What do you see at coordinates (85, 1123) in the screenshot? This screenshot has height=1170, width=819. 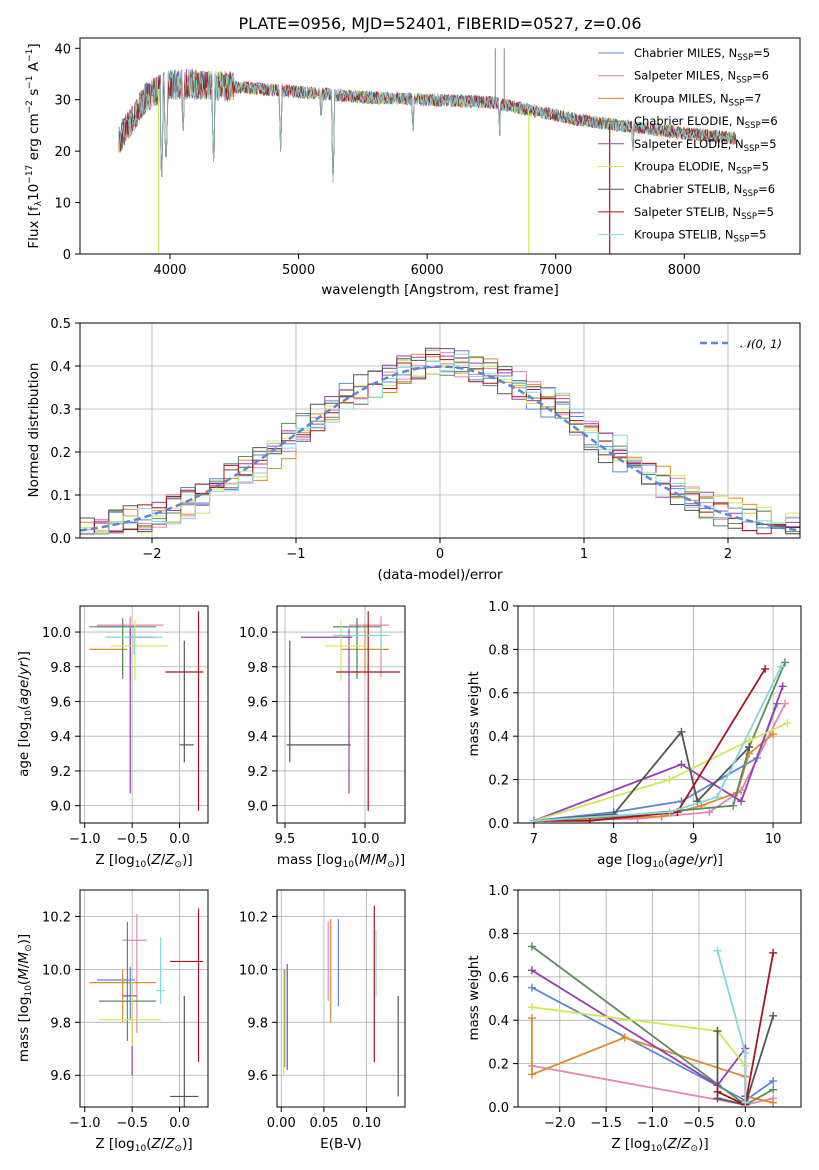 I see `x-tick-label: −1.0` at bounding box center [85, 1123].